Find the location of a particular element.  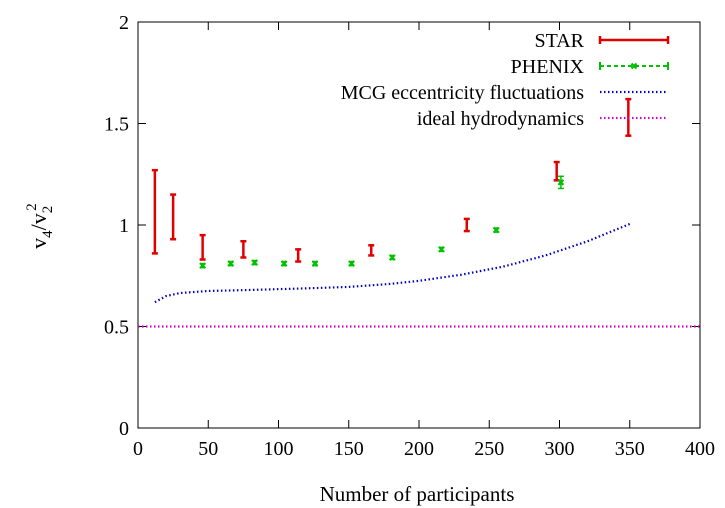

legend-entry: ideal hydrodynamics is located at coordinates (542, 119).